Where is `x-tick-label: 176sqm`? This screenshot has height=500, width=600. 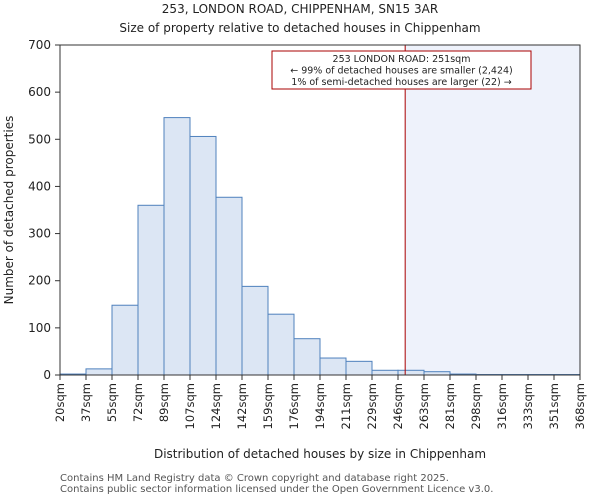
x-tick-label: 176sqm is located at coordinates (294, 406).